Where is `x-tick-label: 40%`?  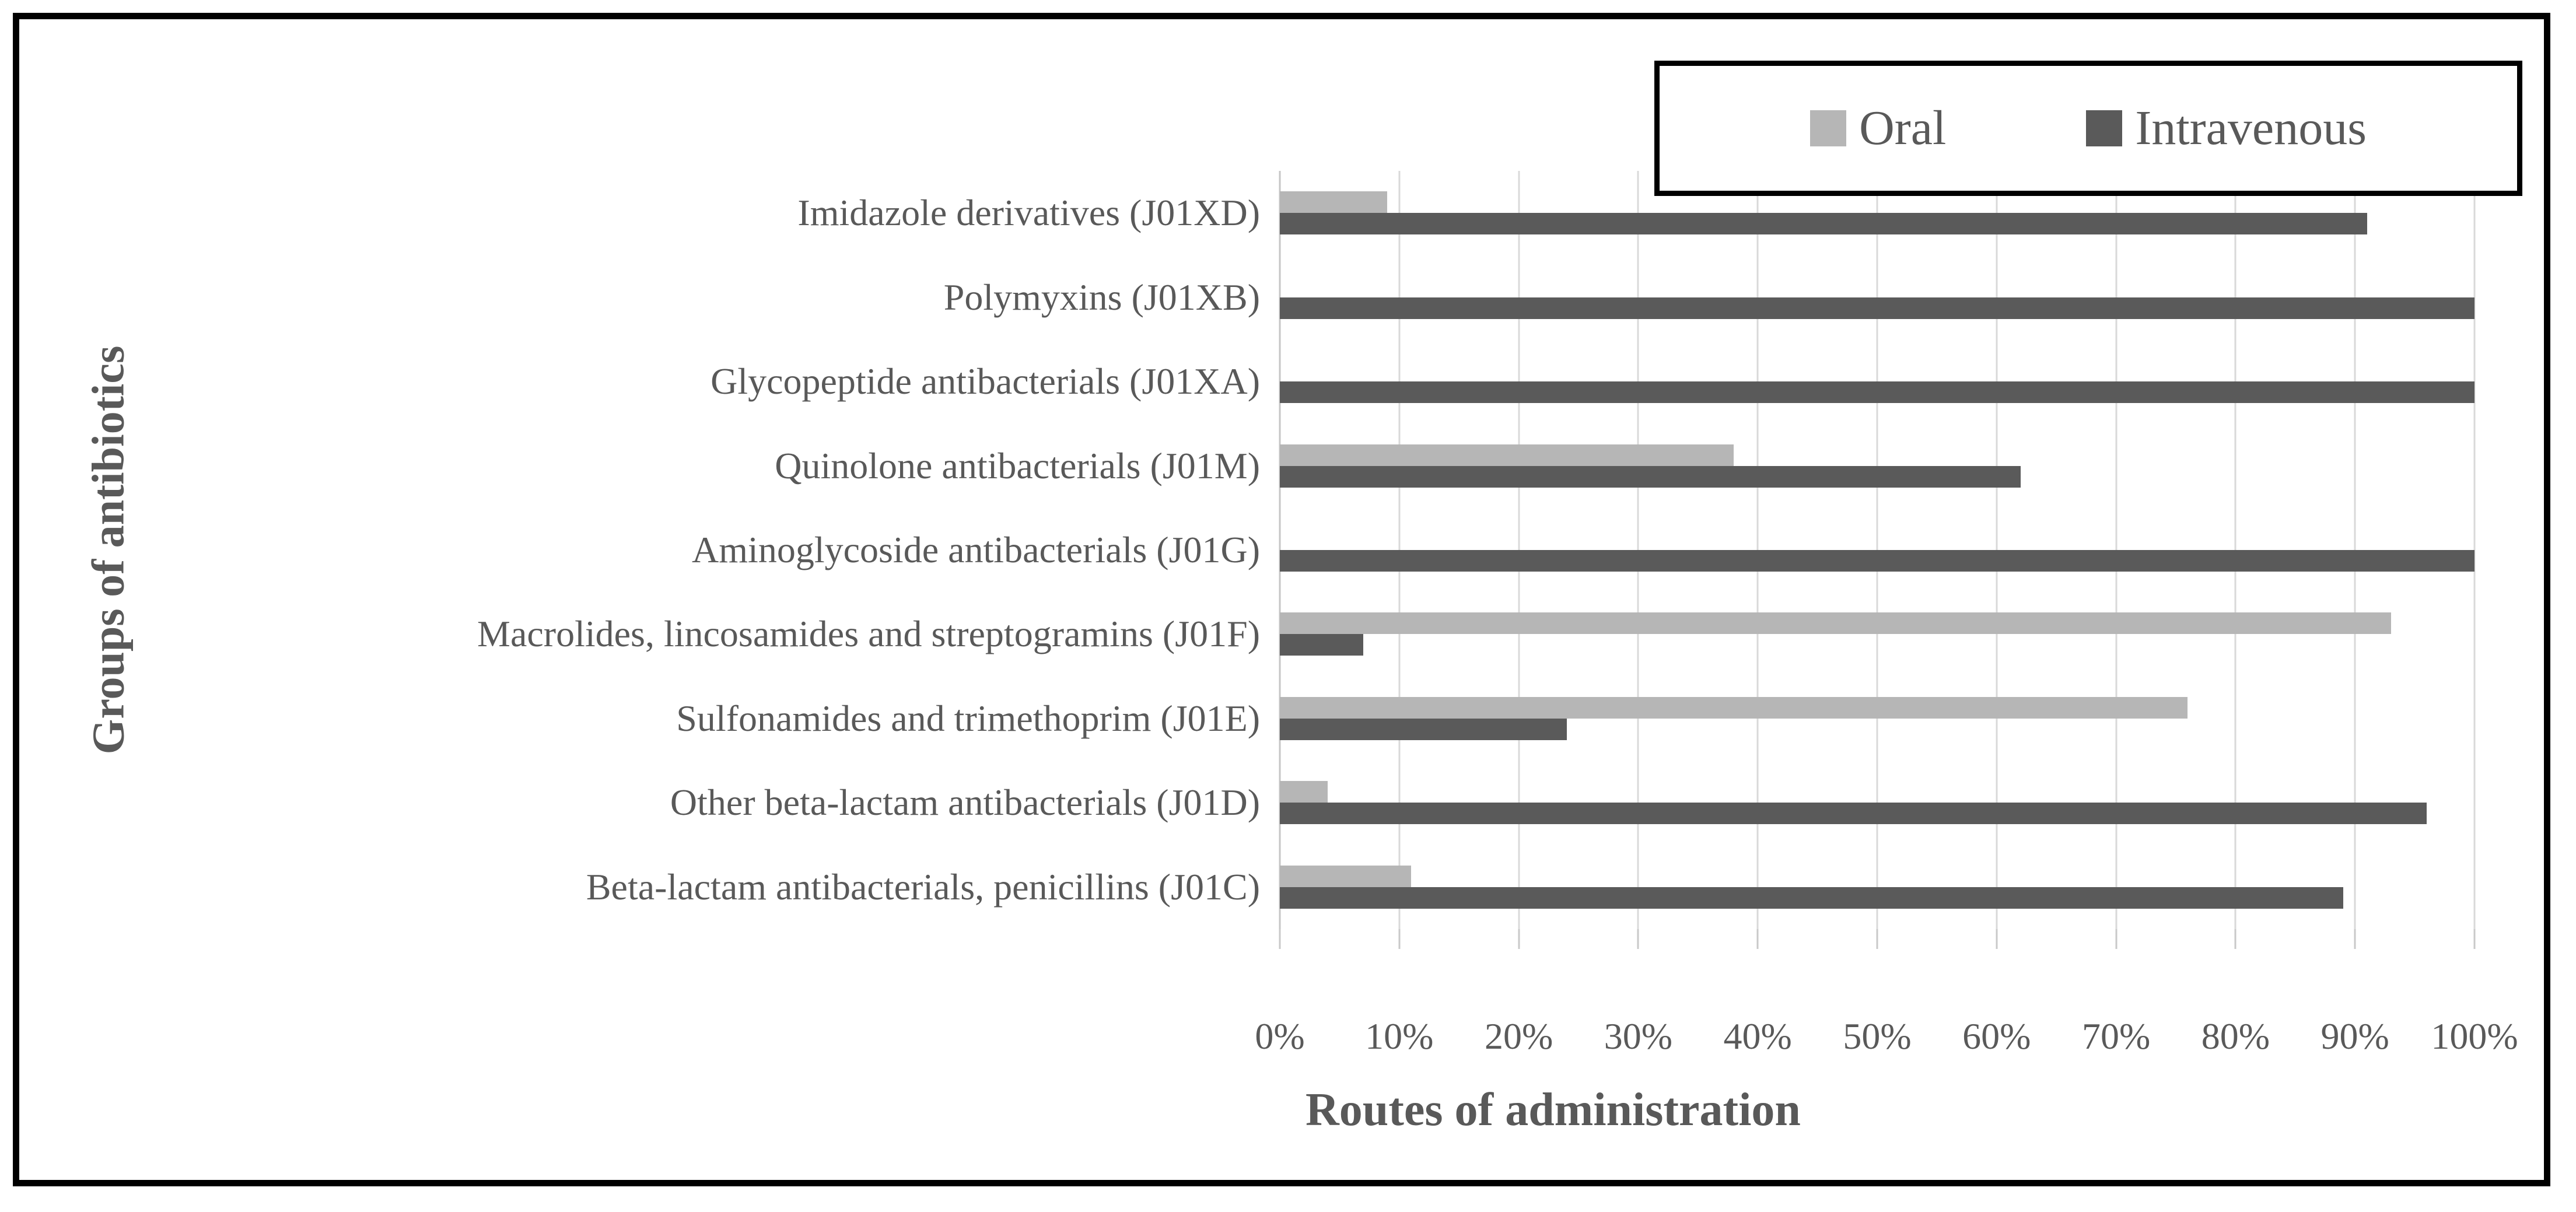
x-tick-label: 40% is located at coordinates (1757, 1036).